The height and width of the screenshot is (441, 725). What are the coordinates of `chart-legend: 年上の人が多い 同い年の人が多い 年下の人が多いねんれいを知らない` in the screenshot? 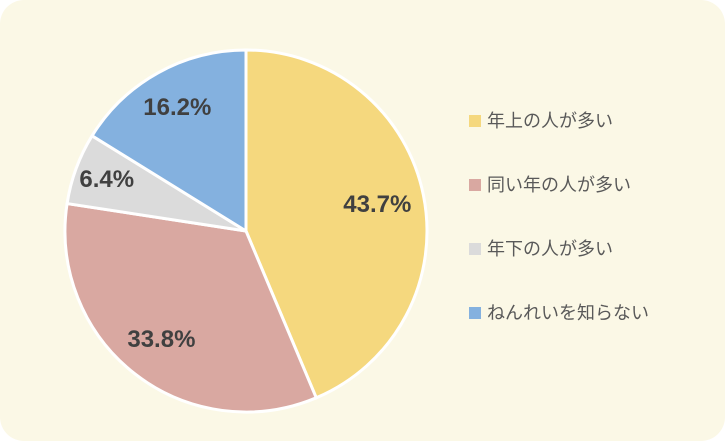 It's located at (559, 236).